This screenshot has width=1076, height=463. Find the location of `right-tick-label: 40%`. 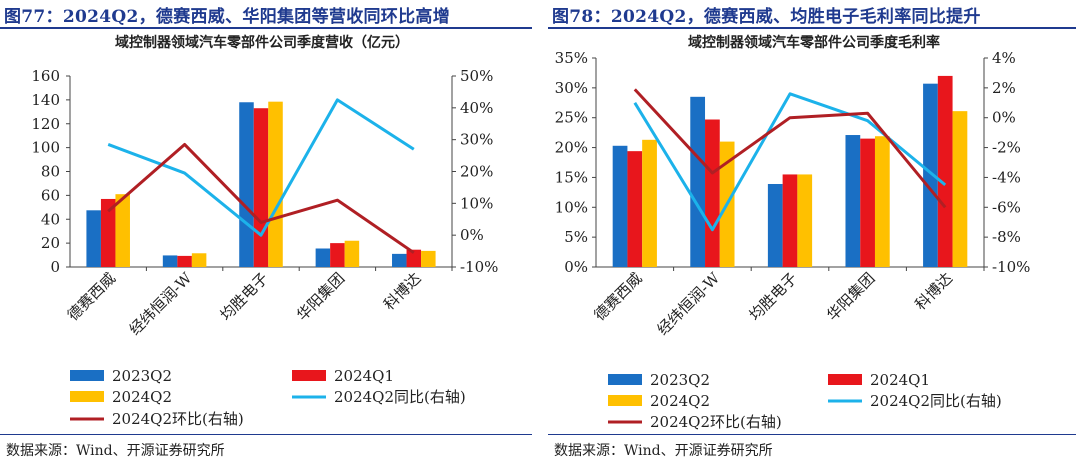

right-tick-label: 40% is located at coordinates (476, 108).